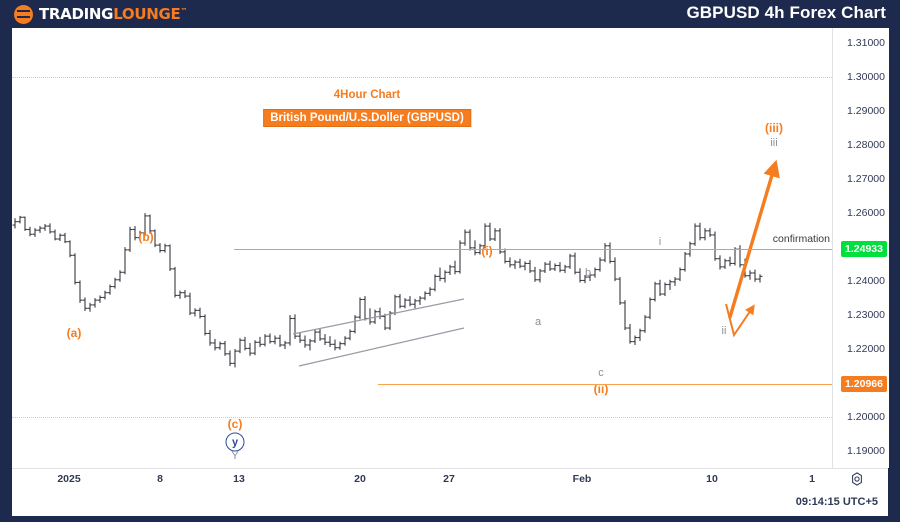 Image resolution: width=900 pixels, height=522 pixels. What do you see at coordinates (487, 251) in the screenshot?
I see `wave-label: (i)` at bounding box center [487, 251].